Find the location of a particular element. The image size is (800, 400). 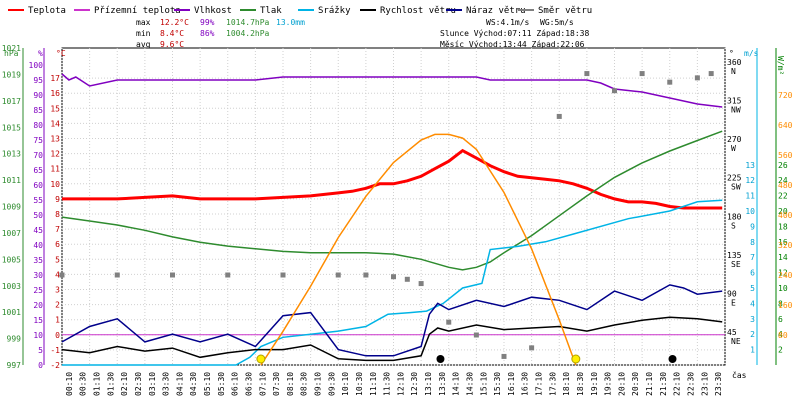

wm2-tick-label: 6 is located at coordinates (780, 319).